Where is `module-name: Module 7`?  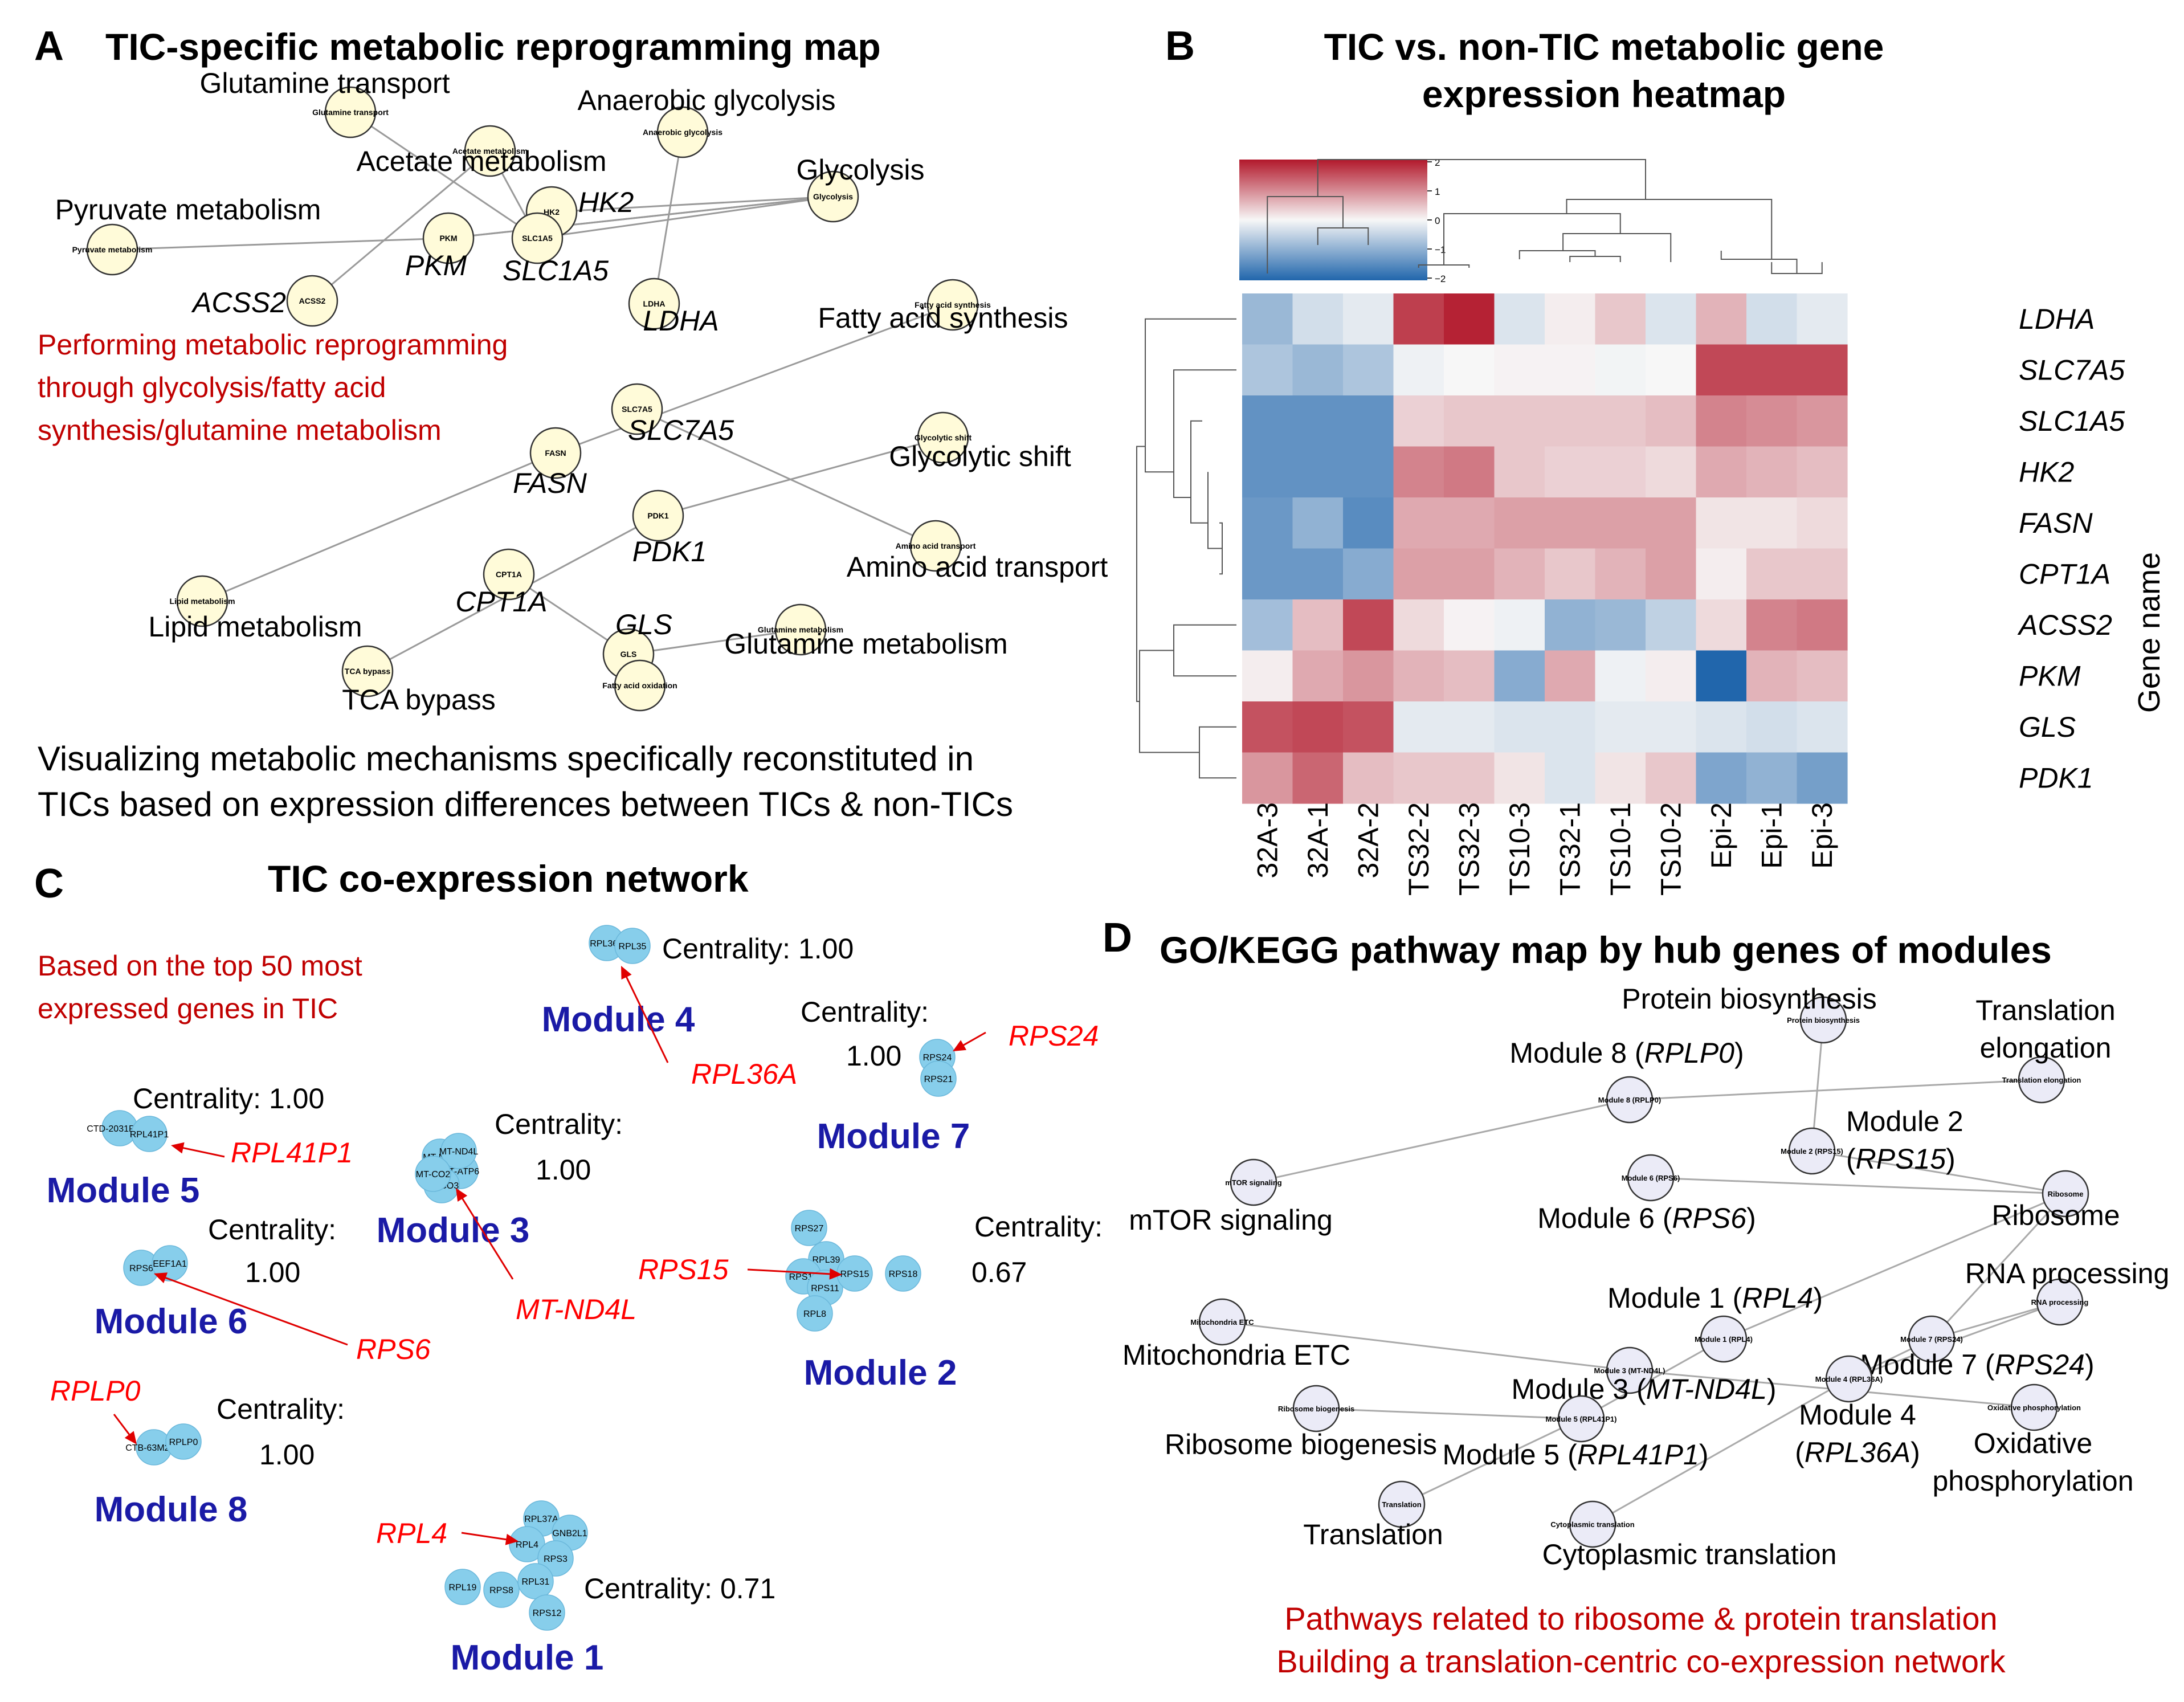
module-name: Module 7 is located at coordinates (893, 1136).